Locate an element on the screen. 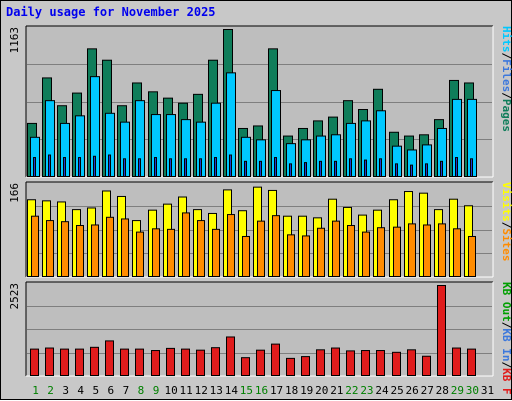  x-tick-label-day-11: 11 is located at coordinates (186, 390).